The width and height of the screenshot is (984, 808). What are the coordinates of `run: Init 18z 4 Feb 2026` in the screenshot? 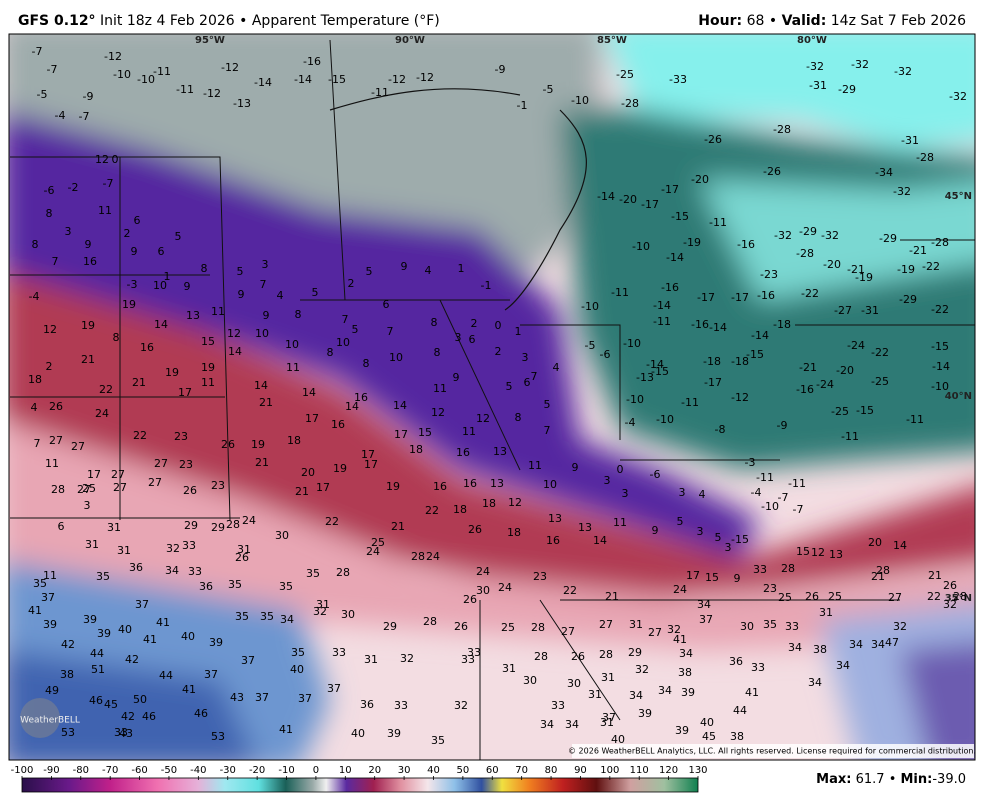 It's located at (167, 21).